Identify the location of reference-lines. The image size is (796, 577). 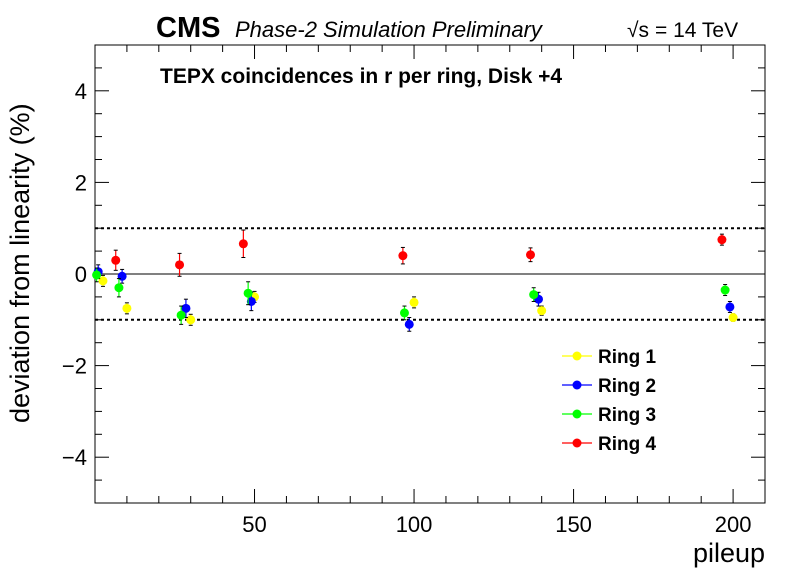
(430, 274).